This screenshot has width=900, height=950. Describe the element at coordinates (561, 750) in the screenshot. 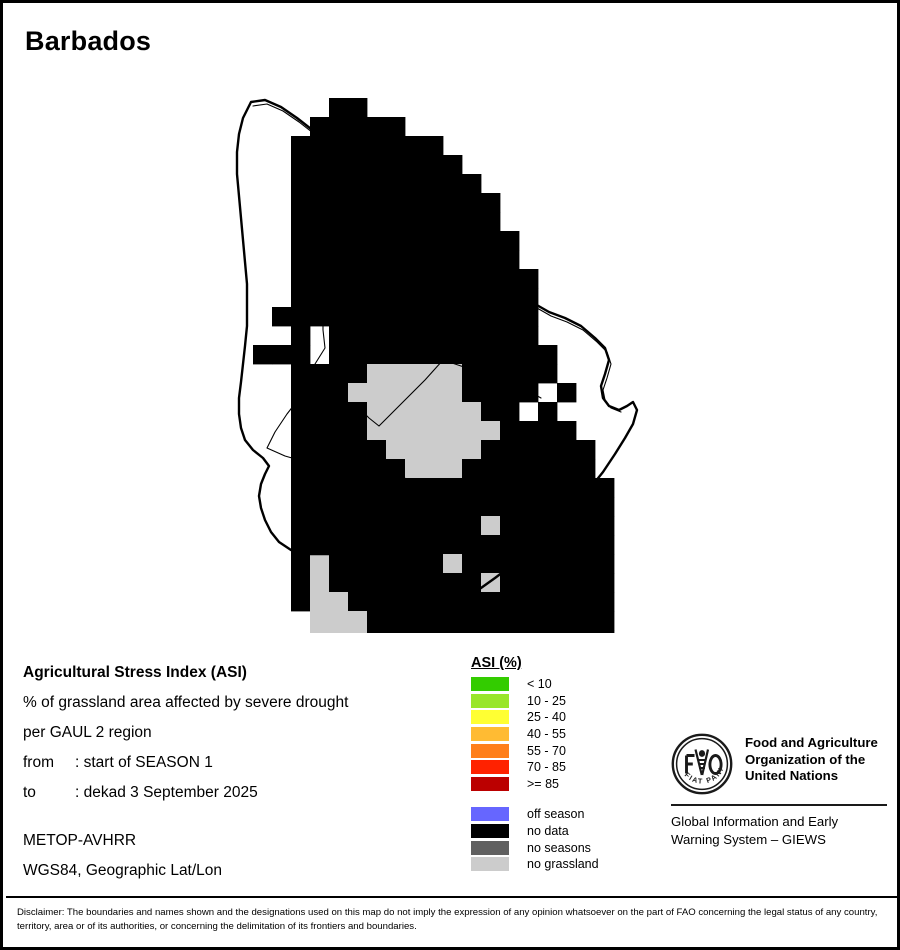

I see `legend-class-row: 55 - 70` at that location.